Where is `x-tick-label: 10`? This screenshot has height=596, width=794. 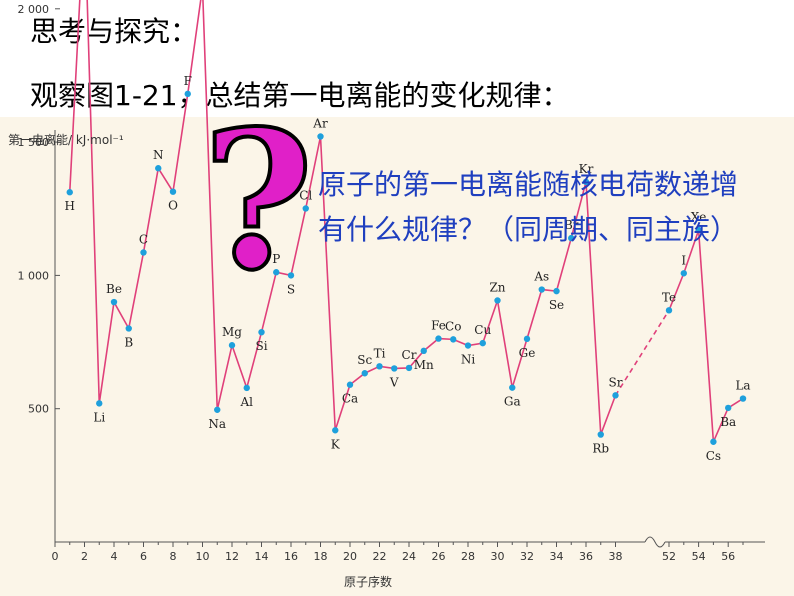 x-tick-label: 10 is located at coordinates (203, 556).